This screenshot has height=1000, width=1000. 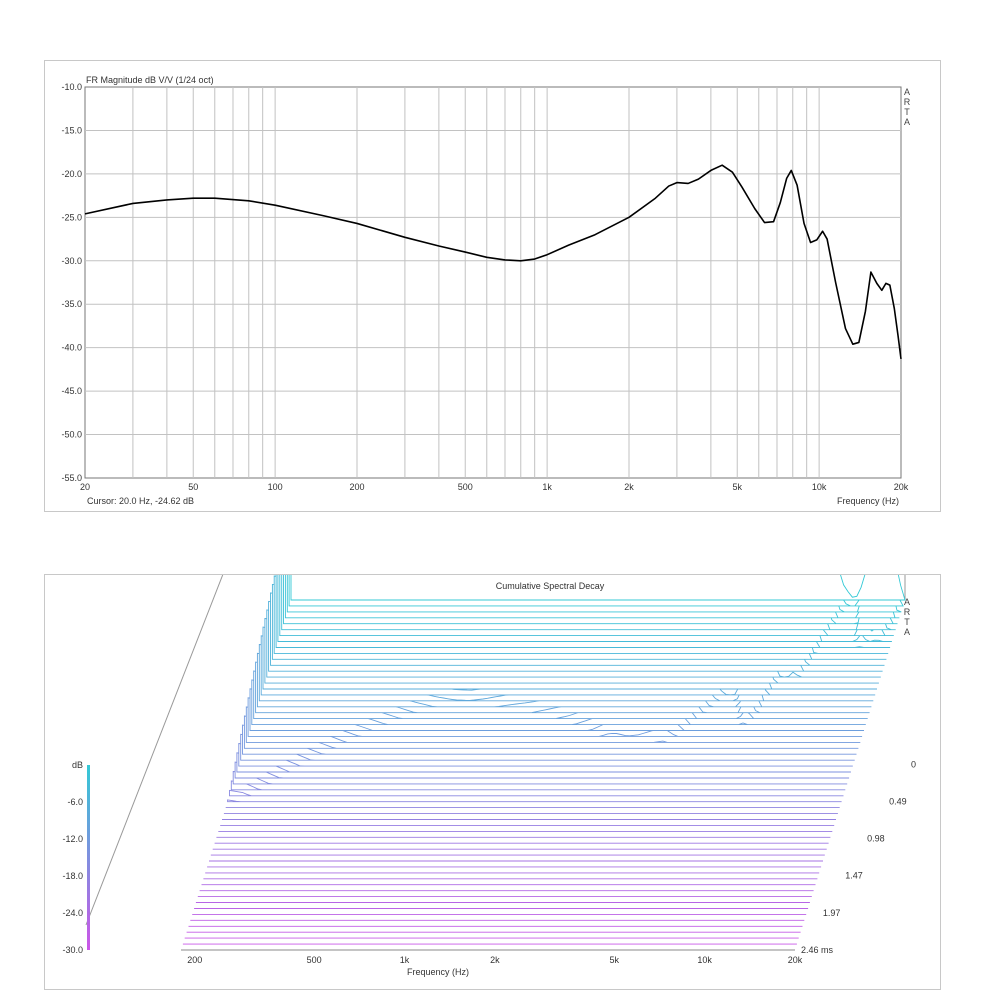 What do you see at coordinates (913, 765) in the screenshot?
I see `csd-time-tick-label: 0` at bounding box center [913, 765].